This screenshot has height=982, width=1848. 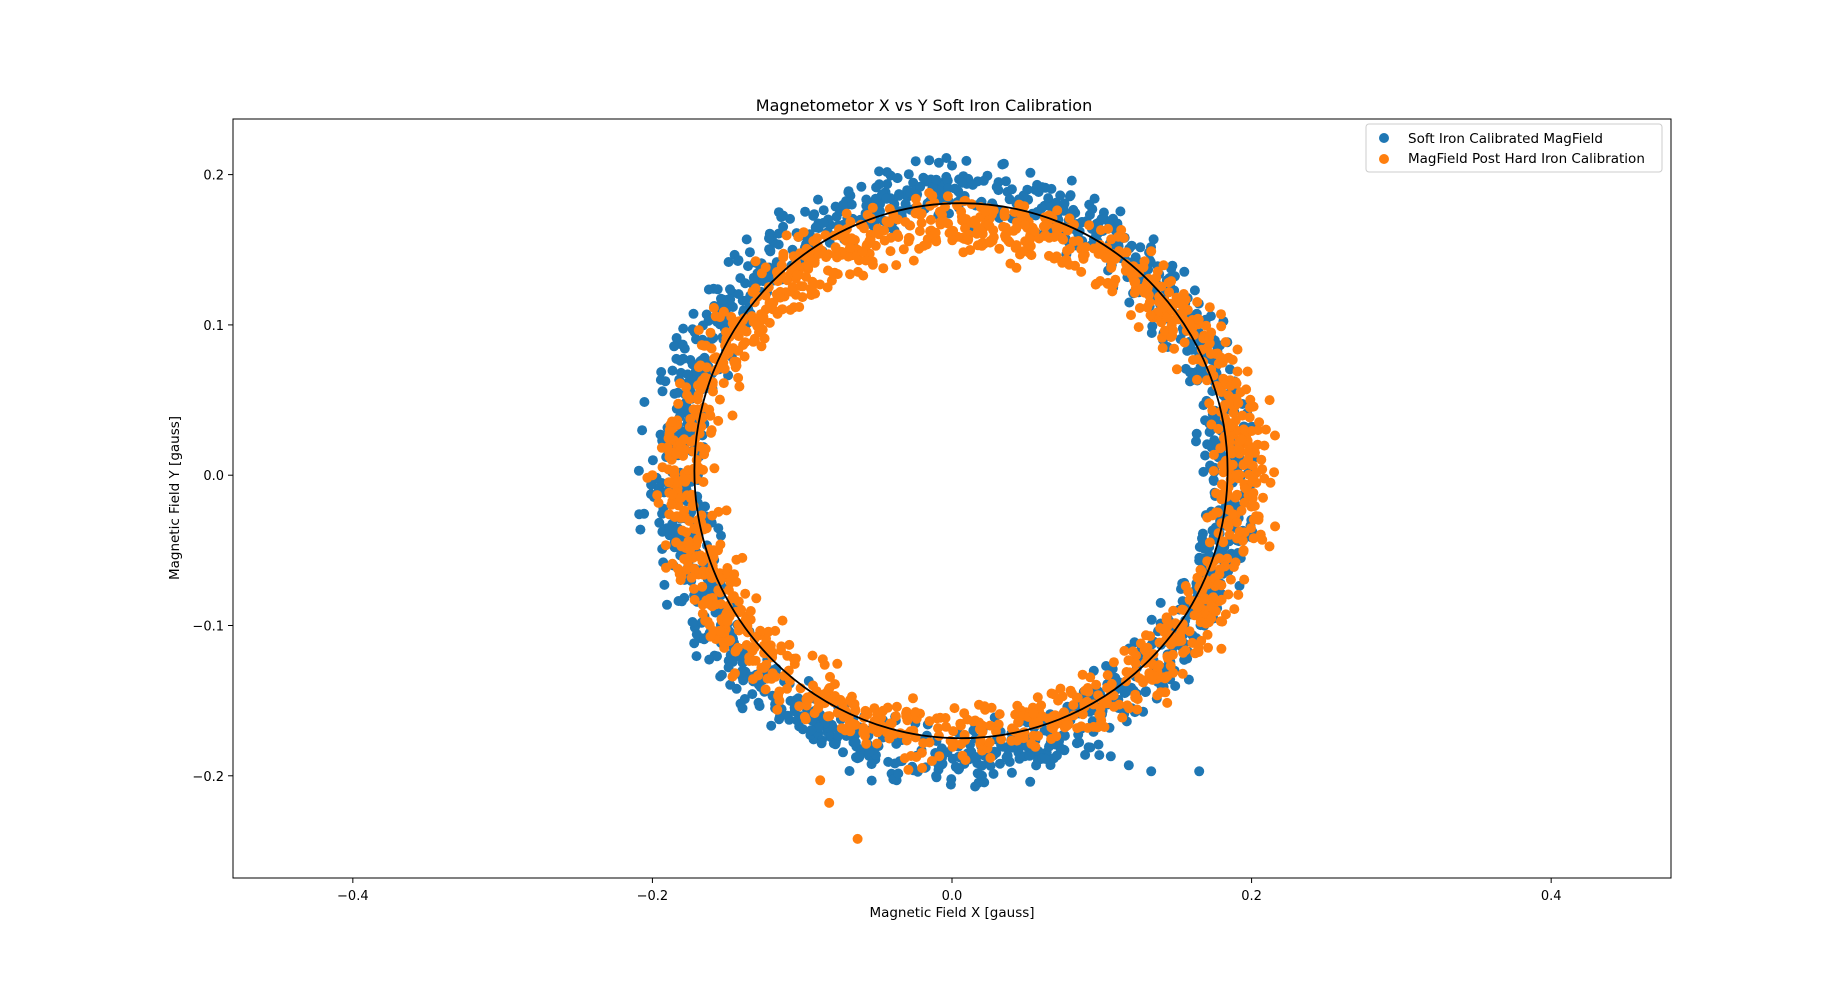 What do you see at coordinates (1551, 896) in the screenshot?
I see `x-tick-label: 0.4` at bounding box center [1551, 896].